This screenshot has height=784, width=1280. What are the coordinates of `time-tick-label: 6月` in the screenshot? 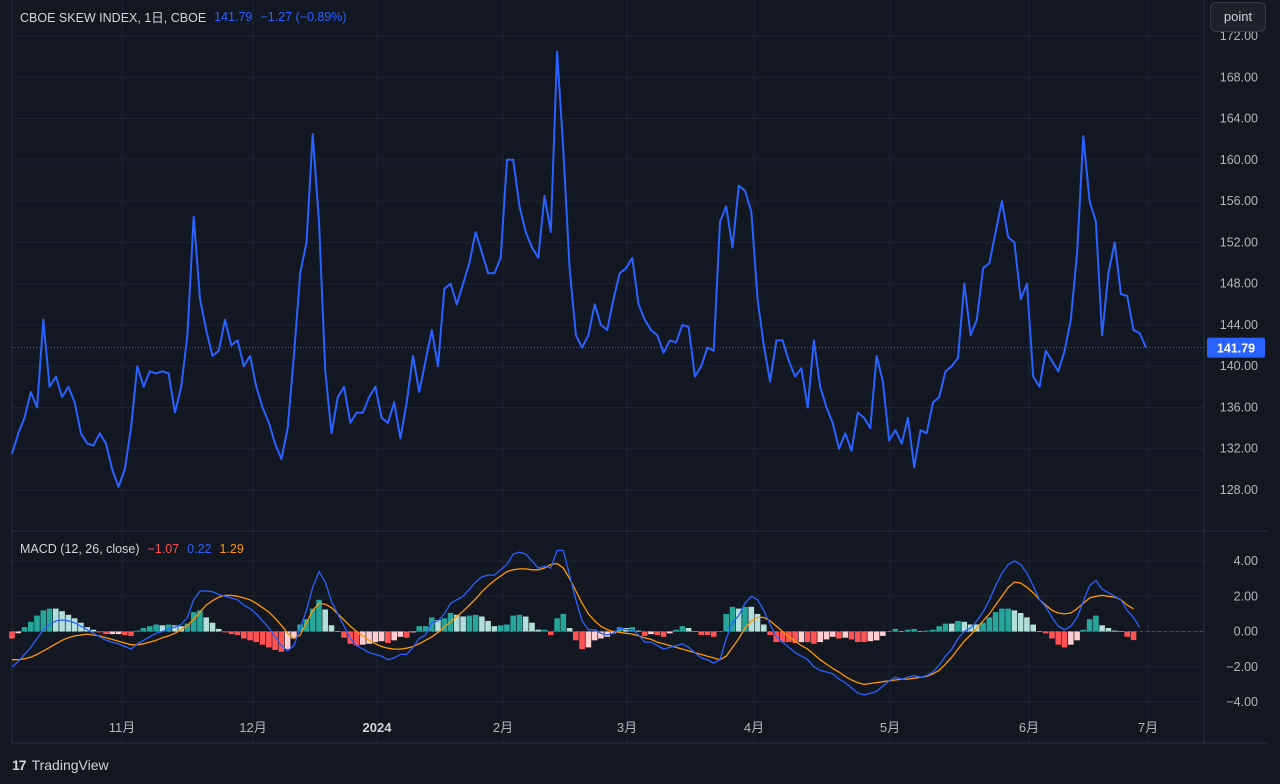 It's located at (1029, 727).